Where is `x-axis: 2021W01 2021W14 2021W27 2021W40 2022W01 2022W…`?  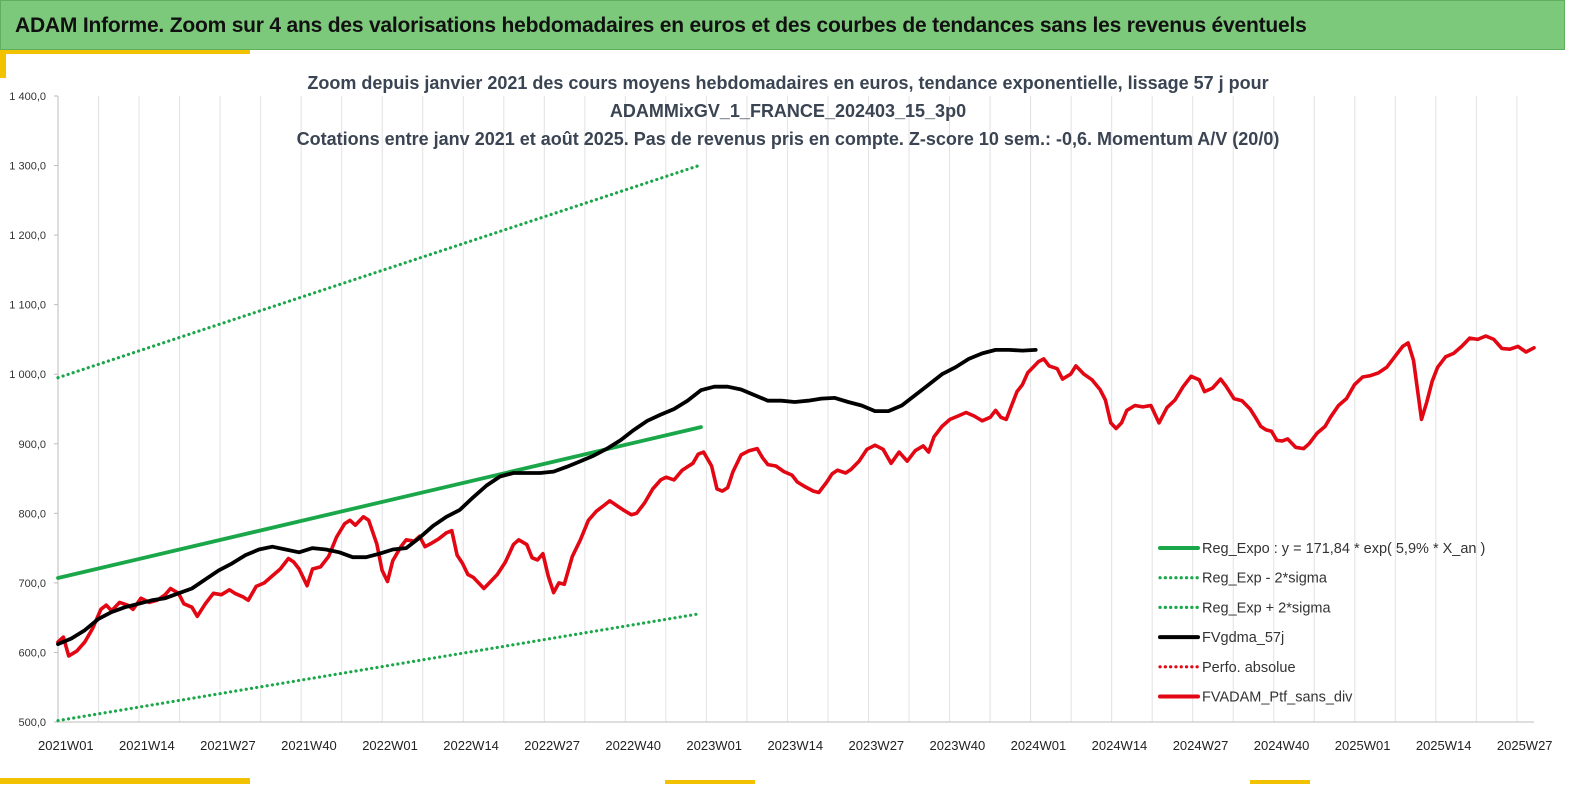
x-axis: 2021W01 2021W14 2021W27 2021W40 2022W01 2022W… is located at coordinates (795, 745).